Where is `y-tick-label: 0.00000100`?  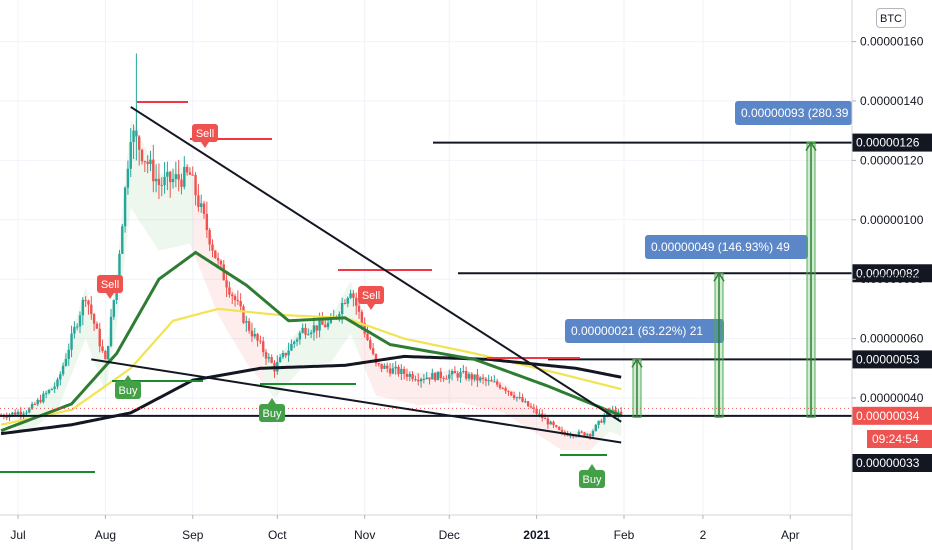 y-tick-label: 0.00000100 is located at coordinates (892, 220).